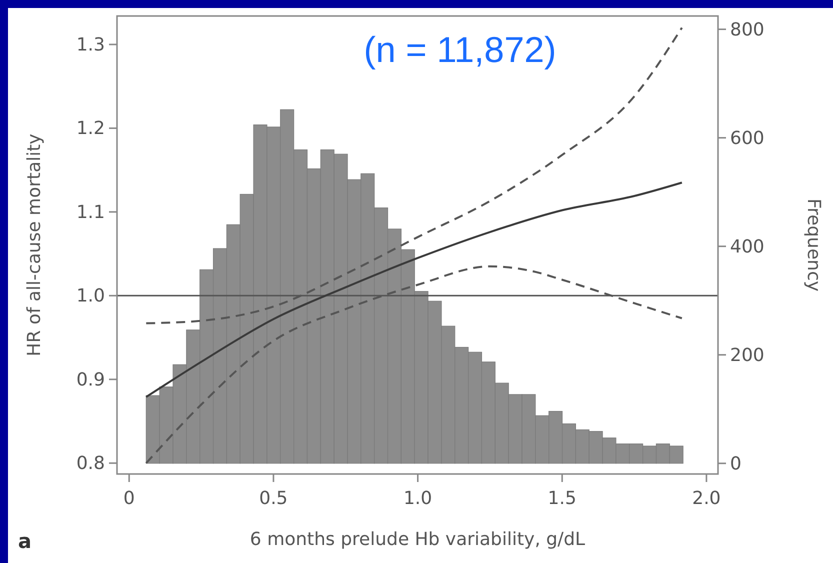 The height and width of the screenshot is (563, 833). Describe the element at coordinates (273, 498) in the screenshot. I see `x-tick-label: 0.5` at that location.